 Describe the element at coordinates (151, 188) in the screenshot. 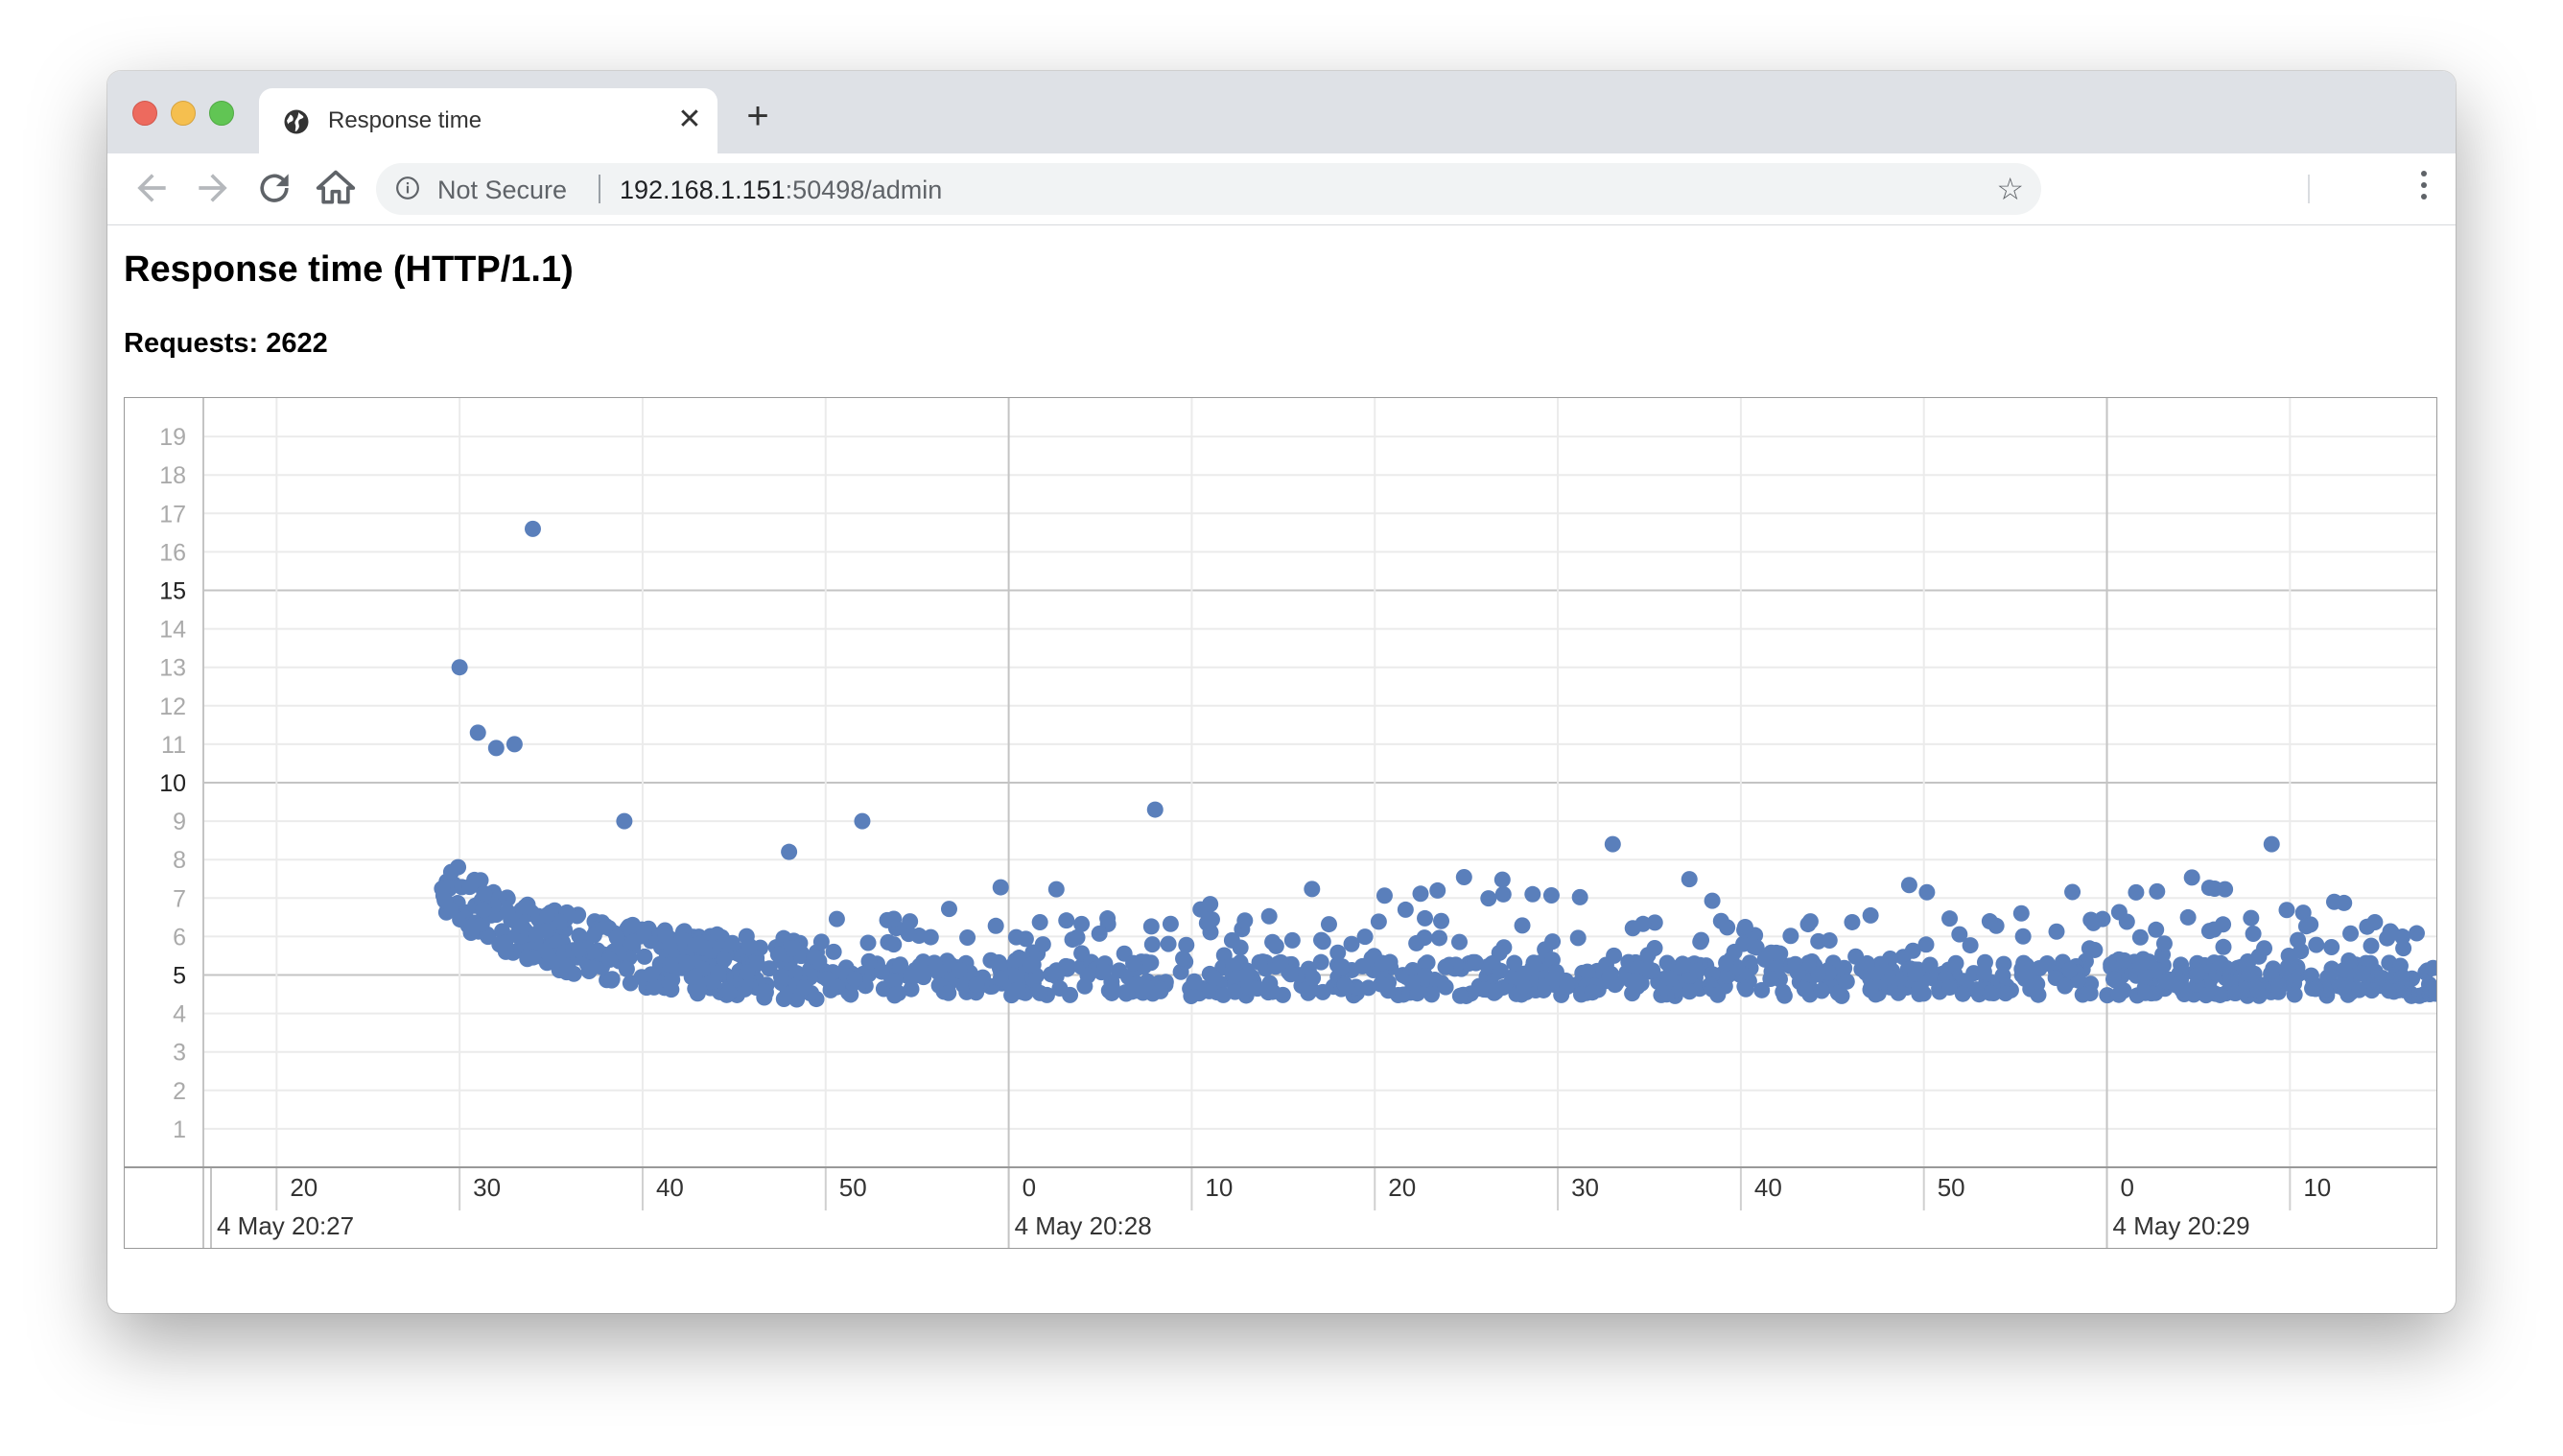

I see `back-arrow-icon` at that location.